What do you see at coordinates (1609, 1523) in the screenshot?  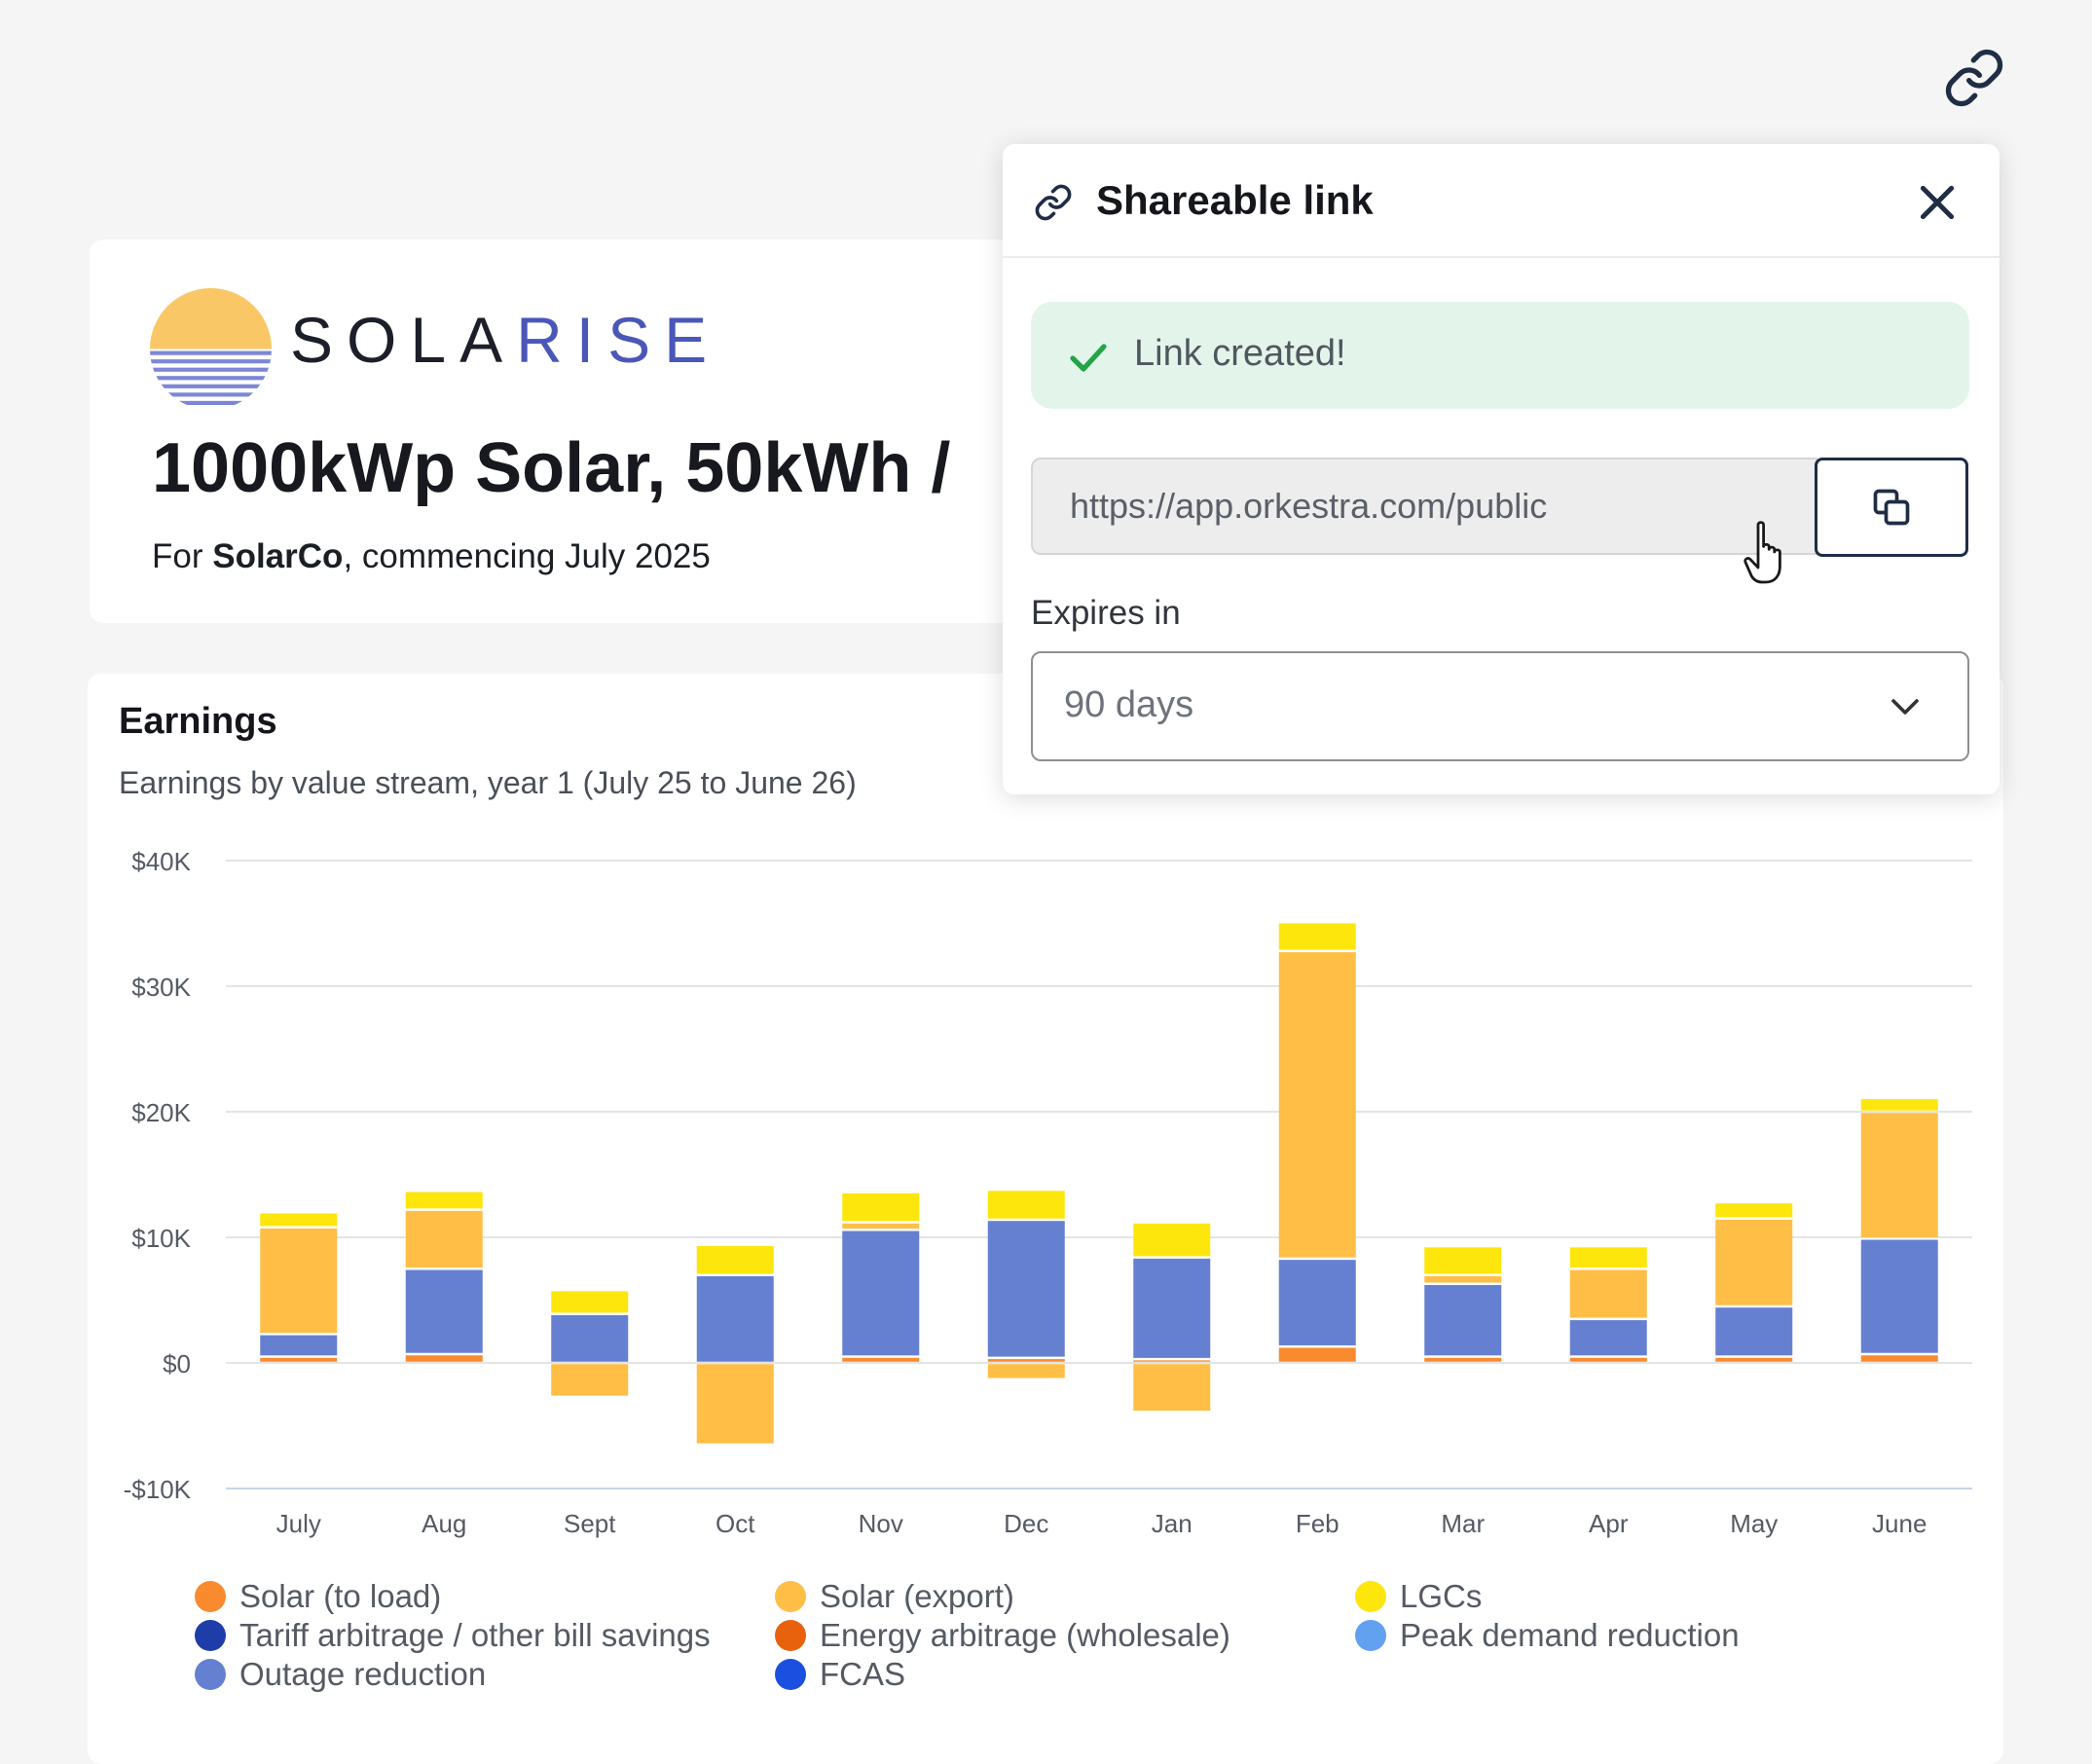 I see `x-tick-label: Apr` at bounding box center [1609, 1523].